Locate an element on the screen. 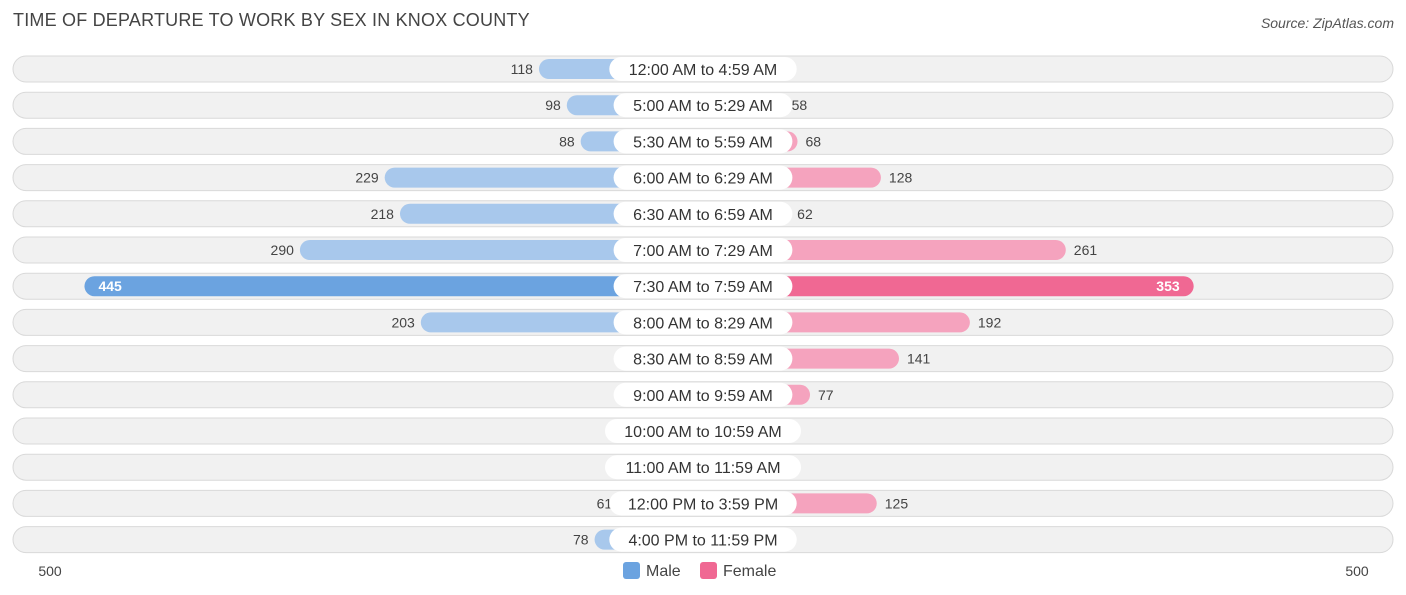 The width and height of the screenshot is (1406, 595). category-label: 11:00 AM to 11:59 AM is located at coordinates (702, 468).